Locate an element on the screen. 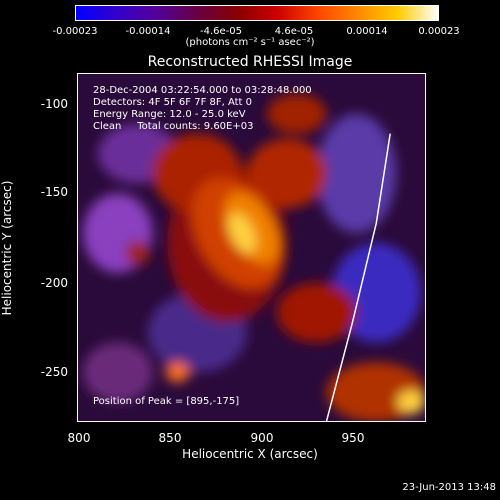  colorbar-tick: 0.00023 is located at coordinates (439, 31).